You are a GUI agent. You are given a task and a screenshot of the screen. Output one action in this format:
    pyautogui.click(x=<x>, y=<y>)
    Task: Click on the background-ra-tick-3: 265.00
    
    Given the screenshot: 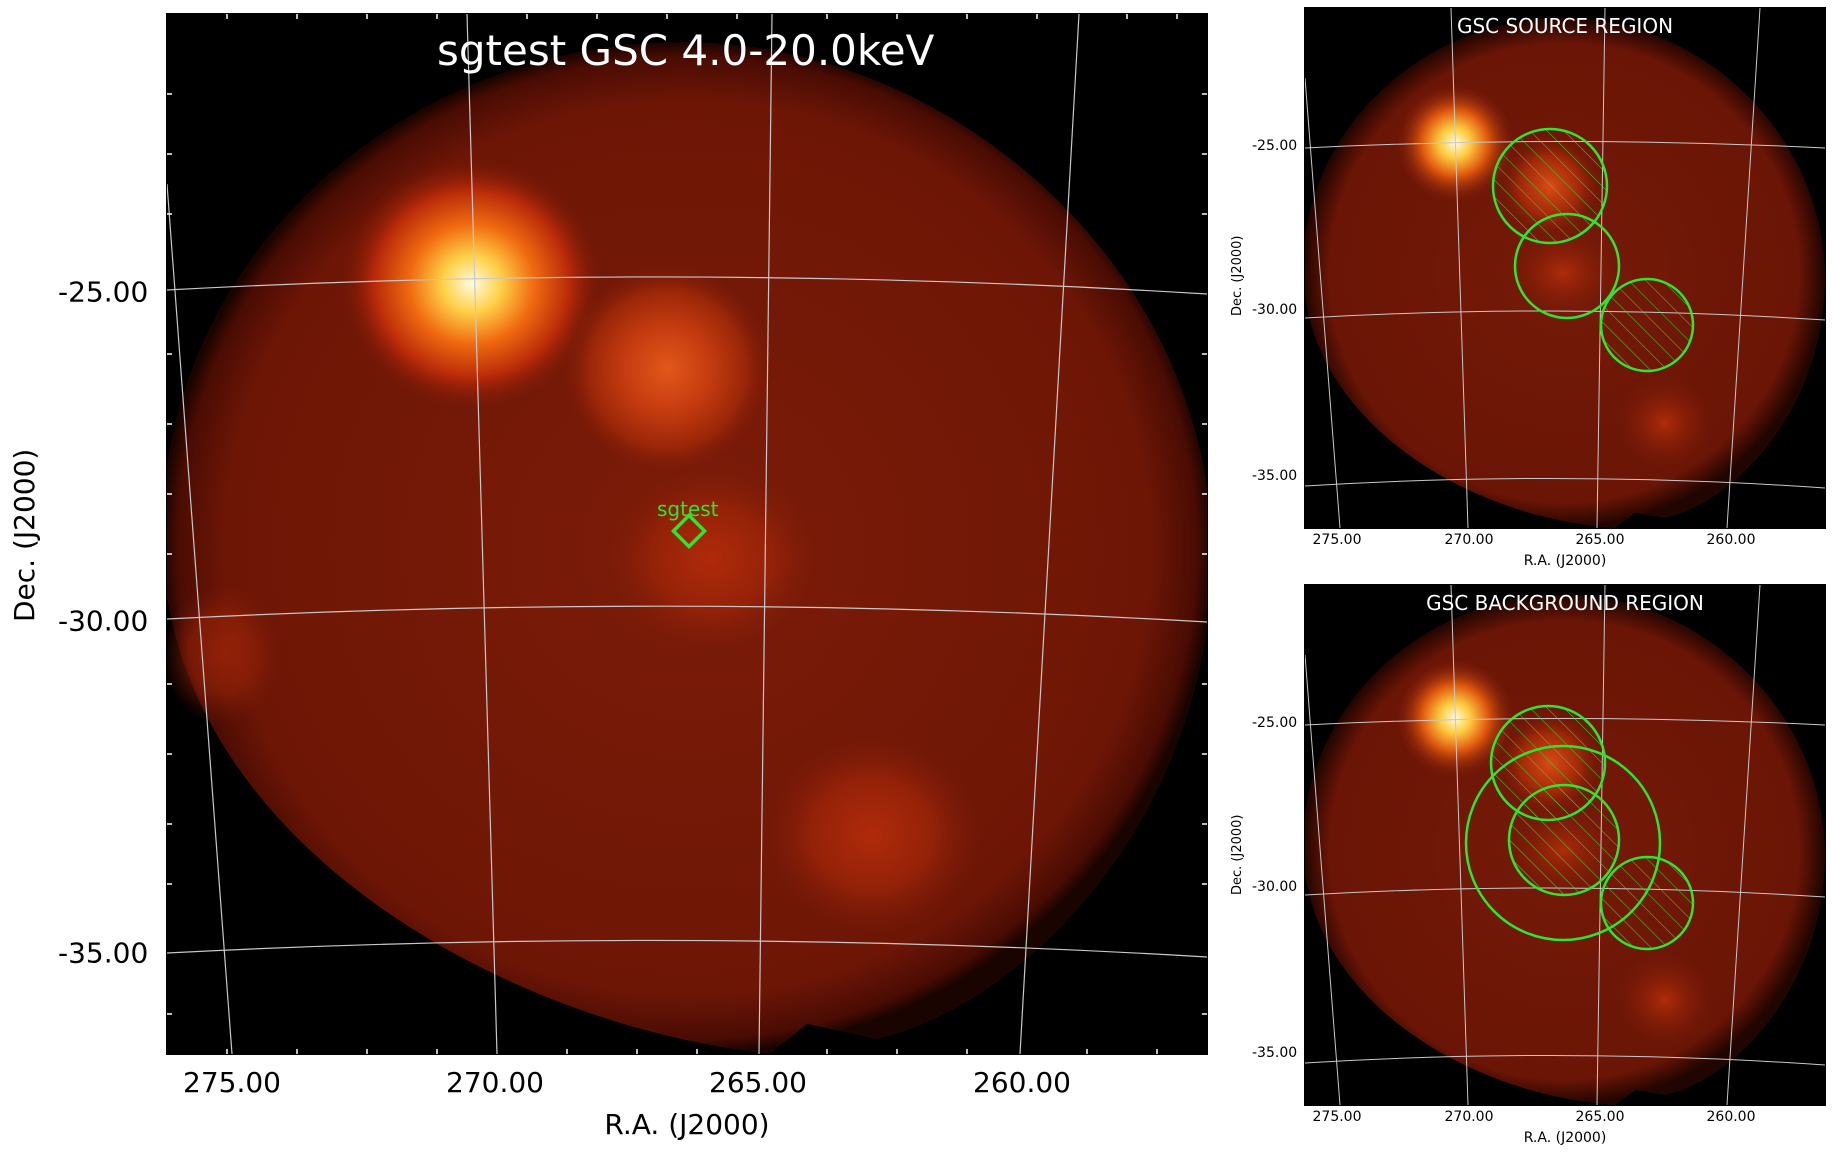 What is the action you would take?
    pyautogui.click(x=1600, y=1117)
    